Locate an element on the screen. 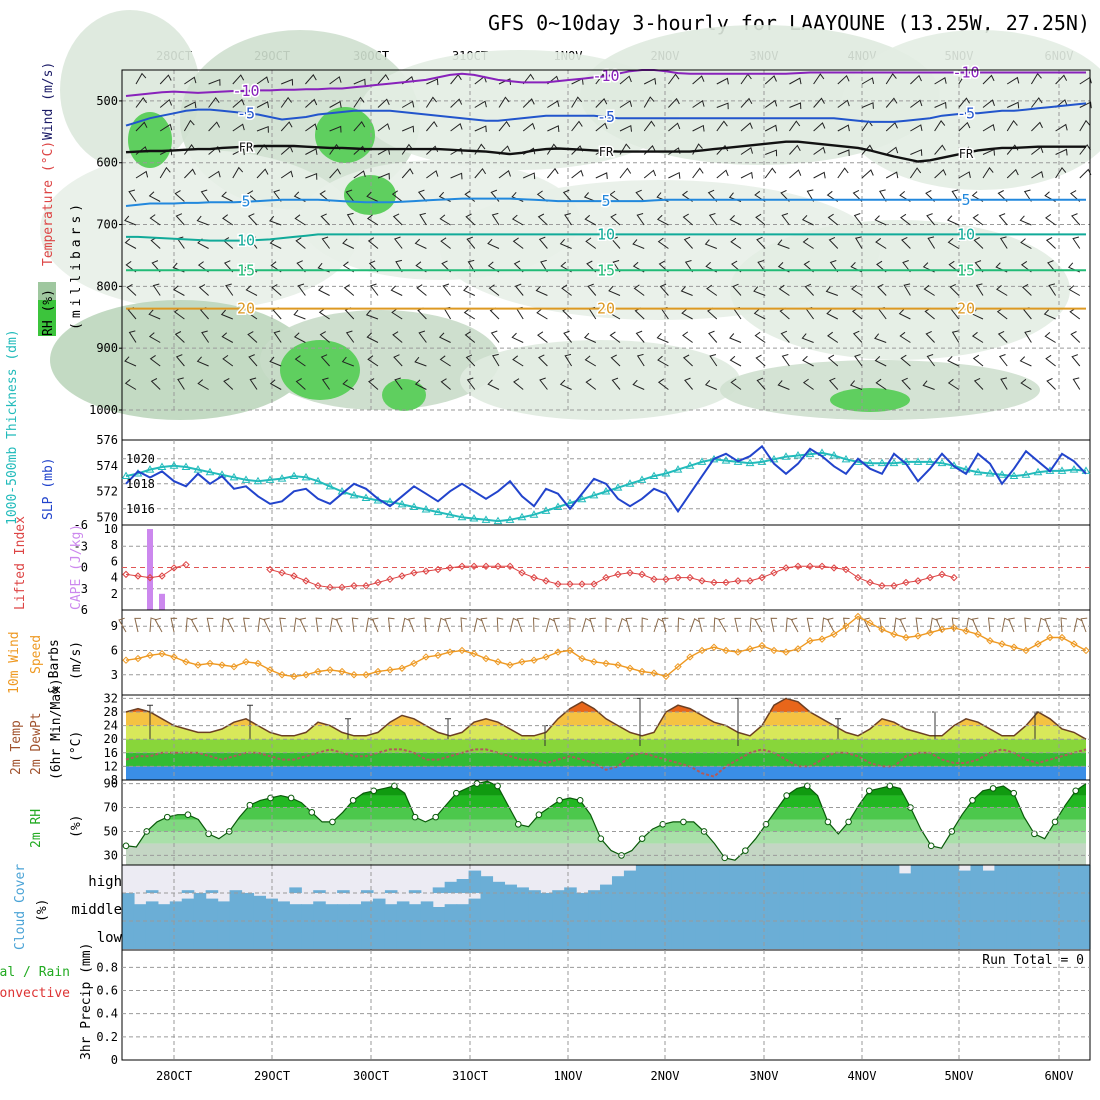  isotherm-label: 15 is located at coordinates (966, 270).